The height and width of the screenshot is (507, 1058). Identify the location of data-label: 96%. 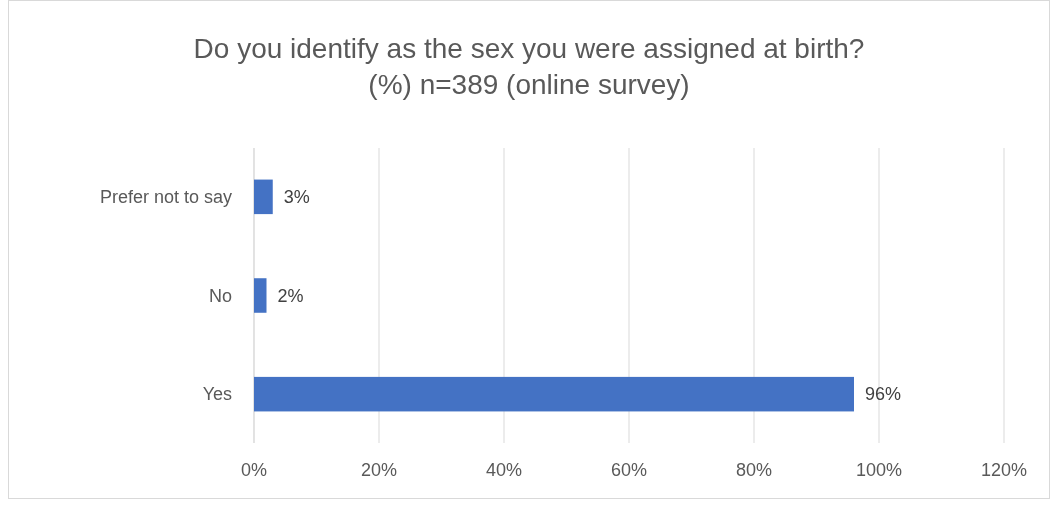
(883, 394).